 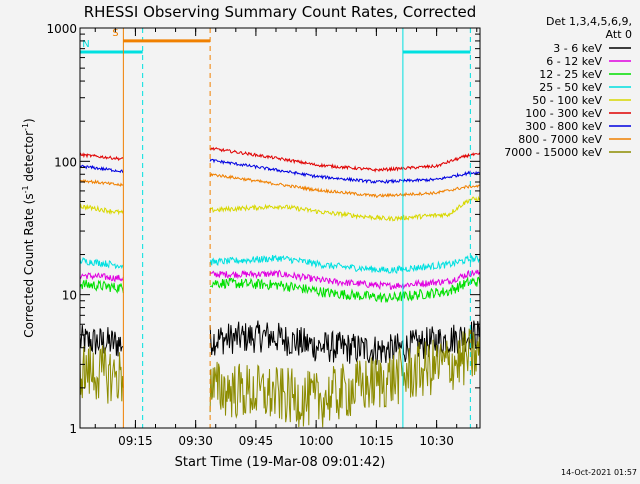 I want to click on legend-header-line1: Det 1,3,4,5,6,9,, so click(x=589, y=21).